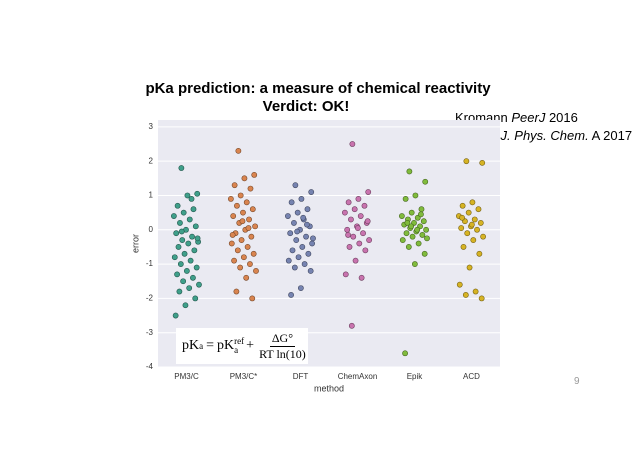 The width and height of the screenshot is (638, 451). I want to click on y-axis-label: error, so click(135, 243).